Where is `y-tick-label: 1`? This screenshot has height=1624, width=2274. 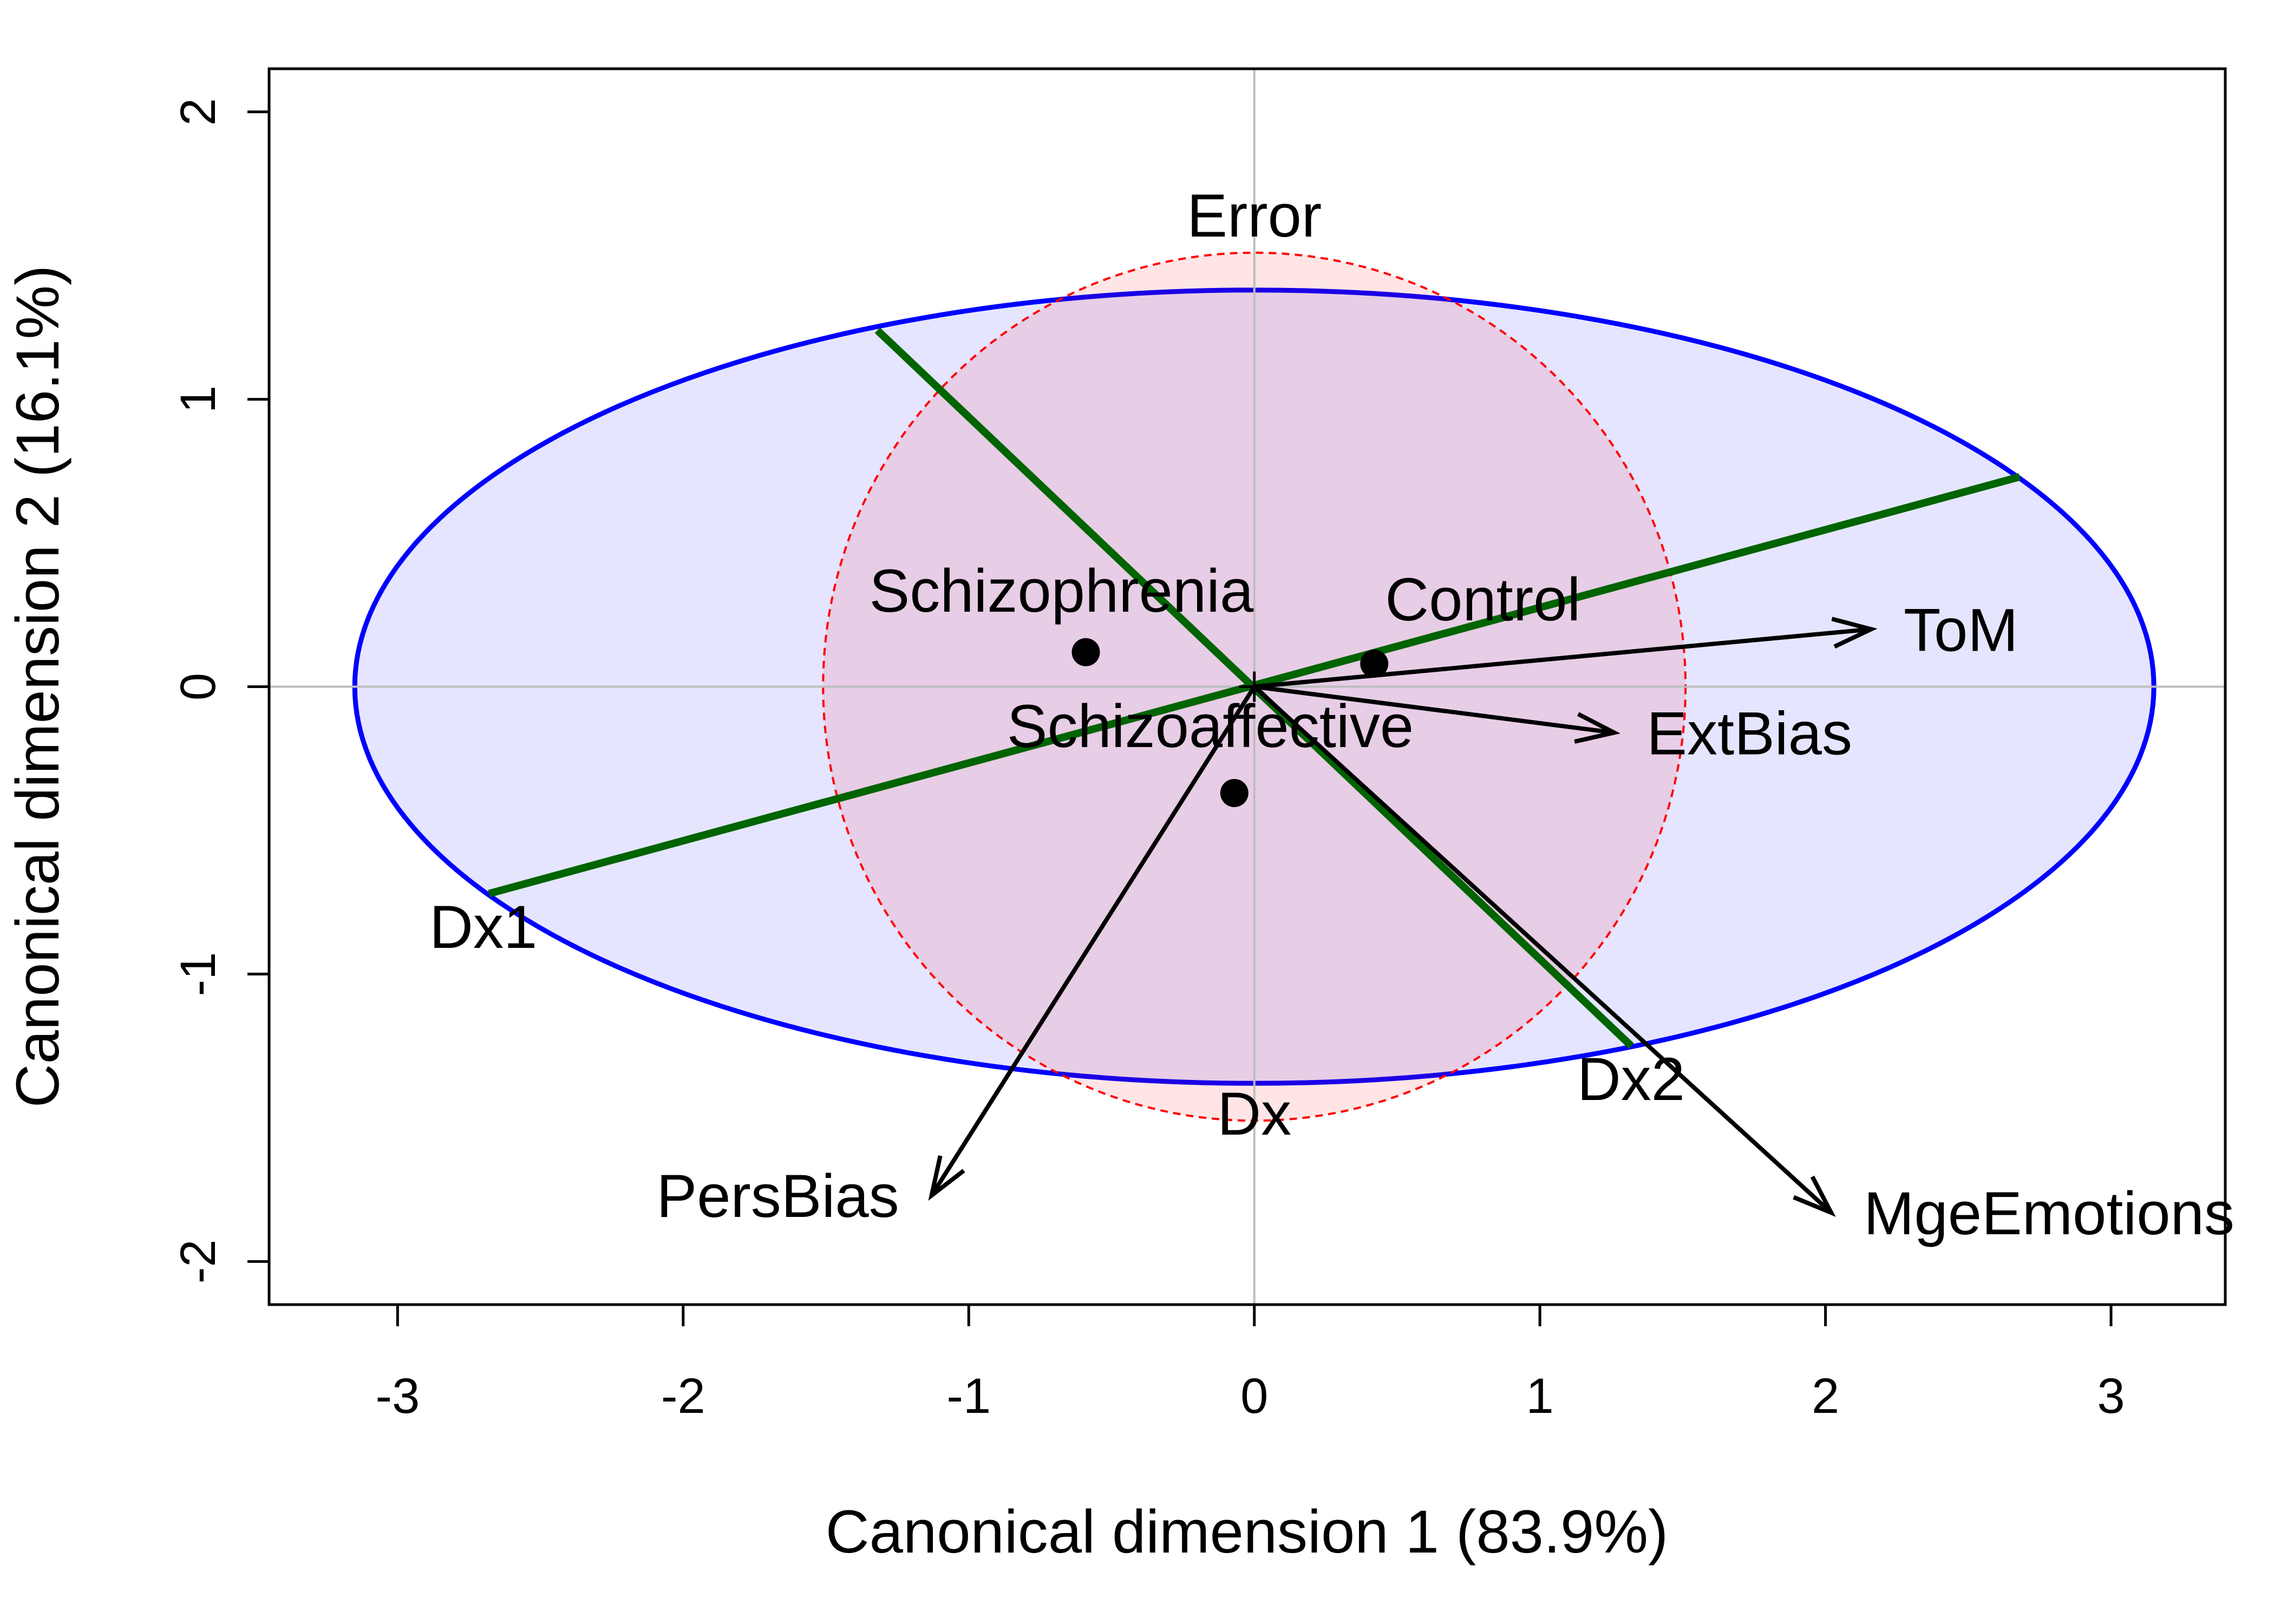
y-tick-label: 1 is located at coordinates (199, 399).